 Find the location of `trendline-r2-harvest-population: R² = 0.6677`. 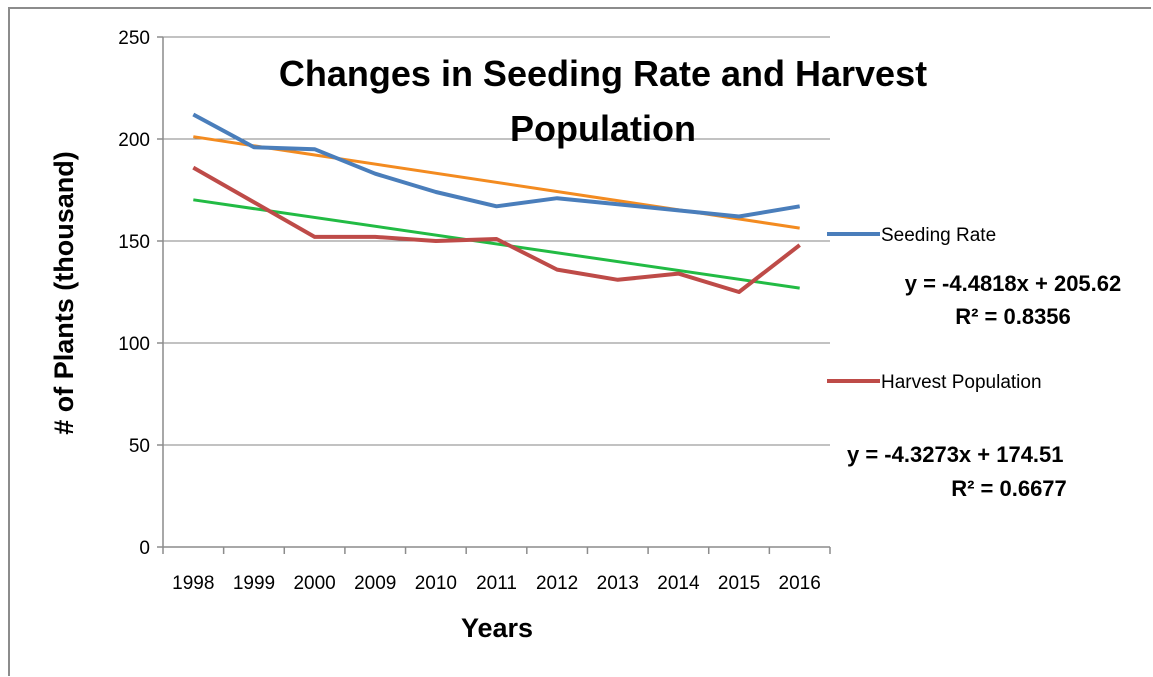

trendline-r2-harvest-population: R² = 0.6677 is located at coordinates (1009, 488).